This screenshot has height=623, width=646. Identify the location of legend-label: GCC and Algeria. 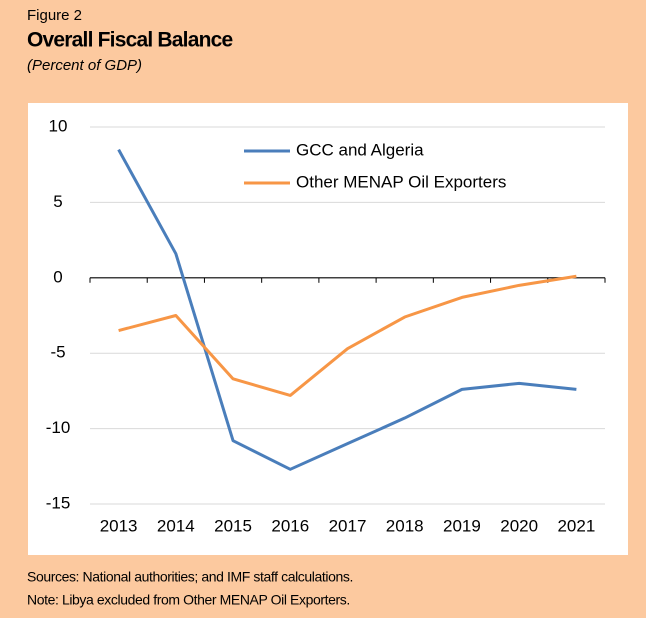
(360, 149).